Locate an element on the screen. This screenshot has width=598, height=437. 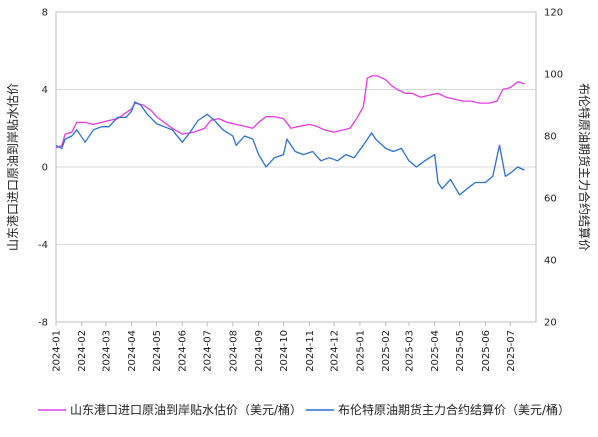
left-tick-label: 0 is located at coordinates (45, 168).